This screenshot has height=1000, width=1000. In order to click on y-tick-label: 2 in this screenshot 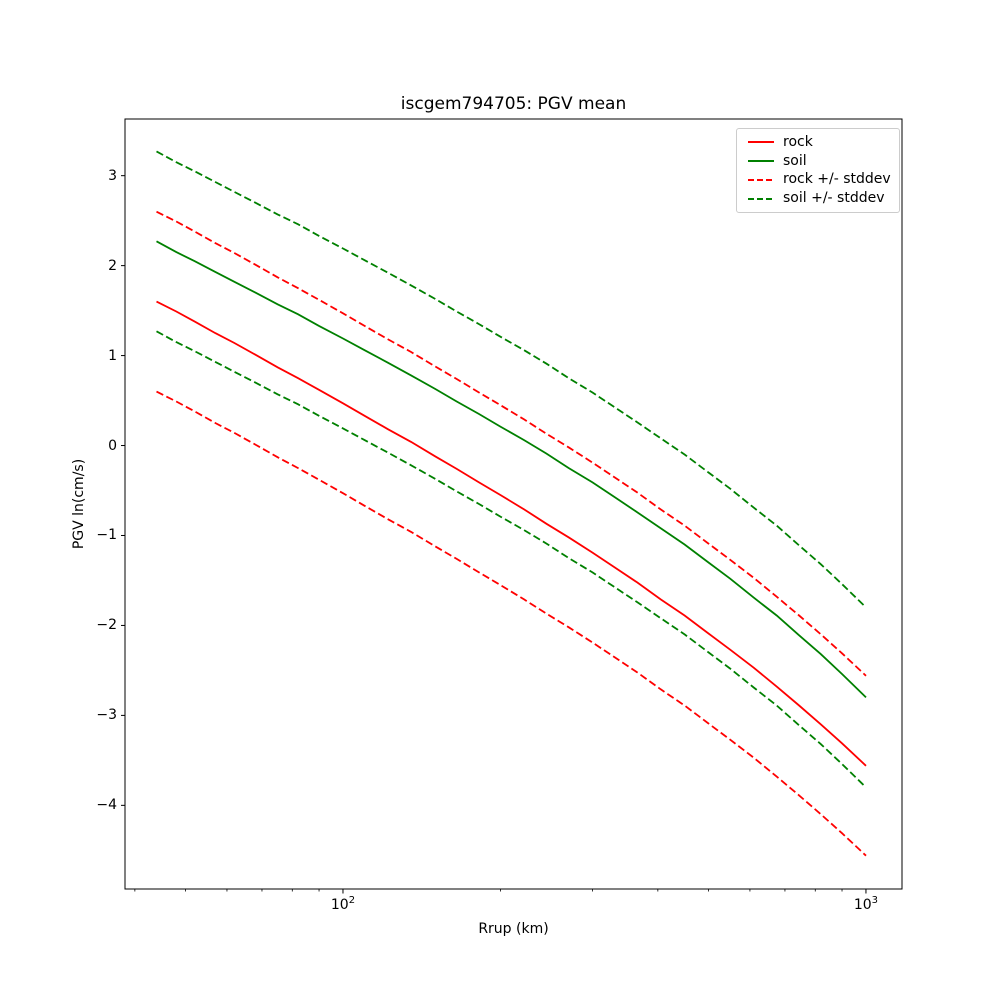, I will do `click(112, 265)`.